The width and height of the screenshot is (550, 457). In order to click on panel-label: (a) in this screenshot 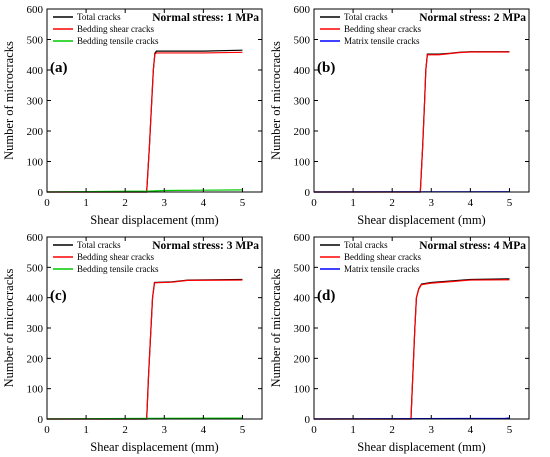, I will do `click(59, 68)`.